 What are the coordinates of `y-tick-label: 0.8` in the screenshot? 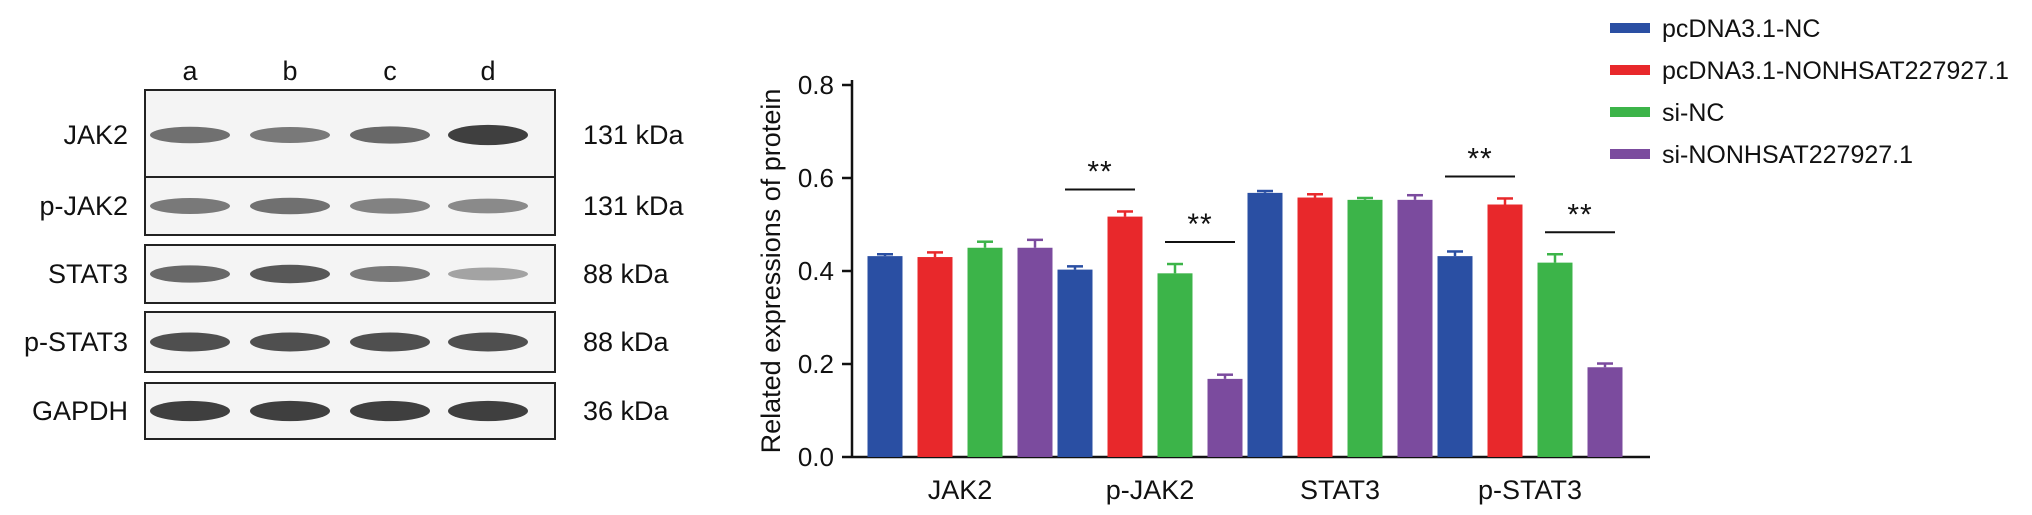 It's located at (816, 85).